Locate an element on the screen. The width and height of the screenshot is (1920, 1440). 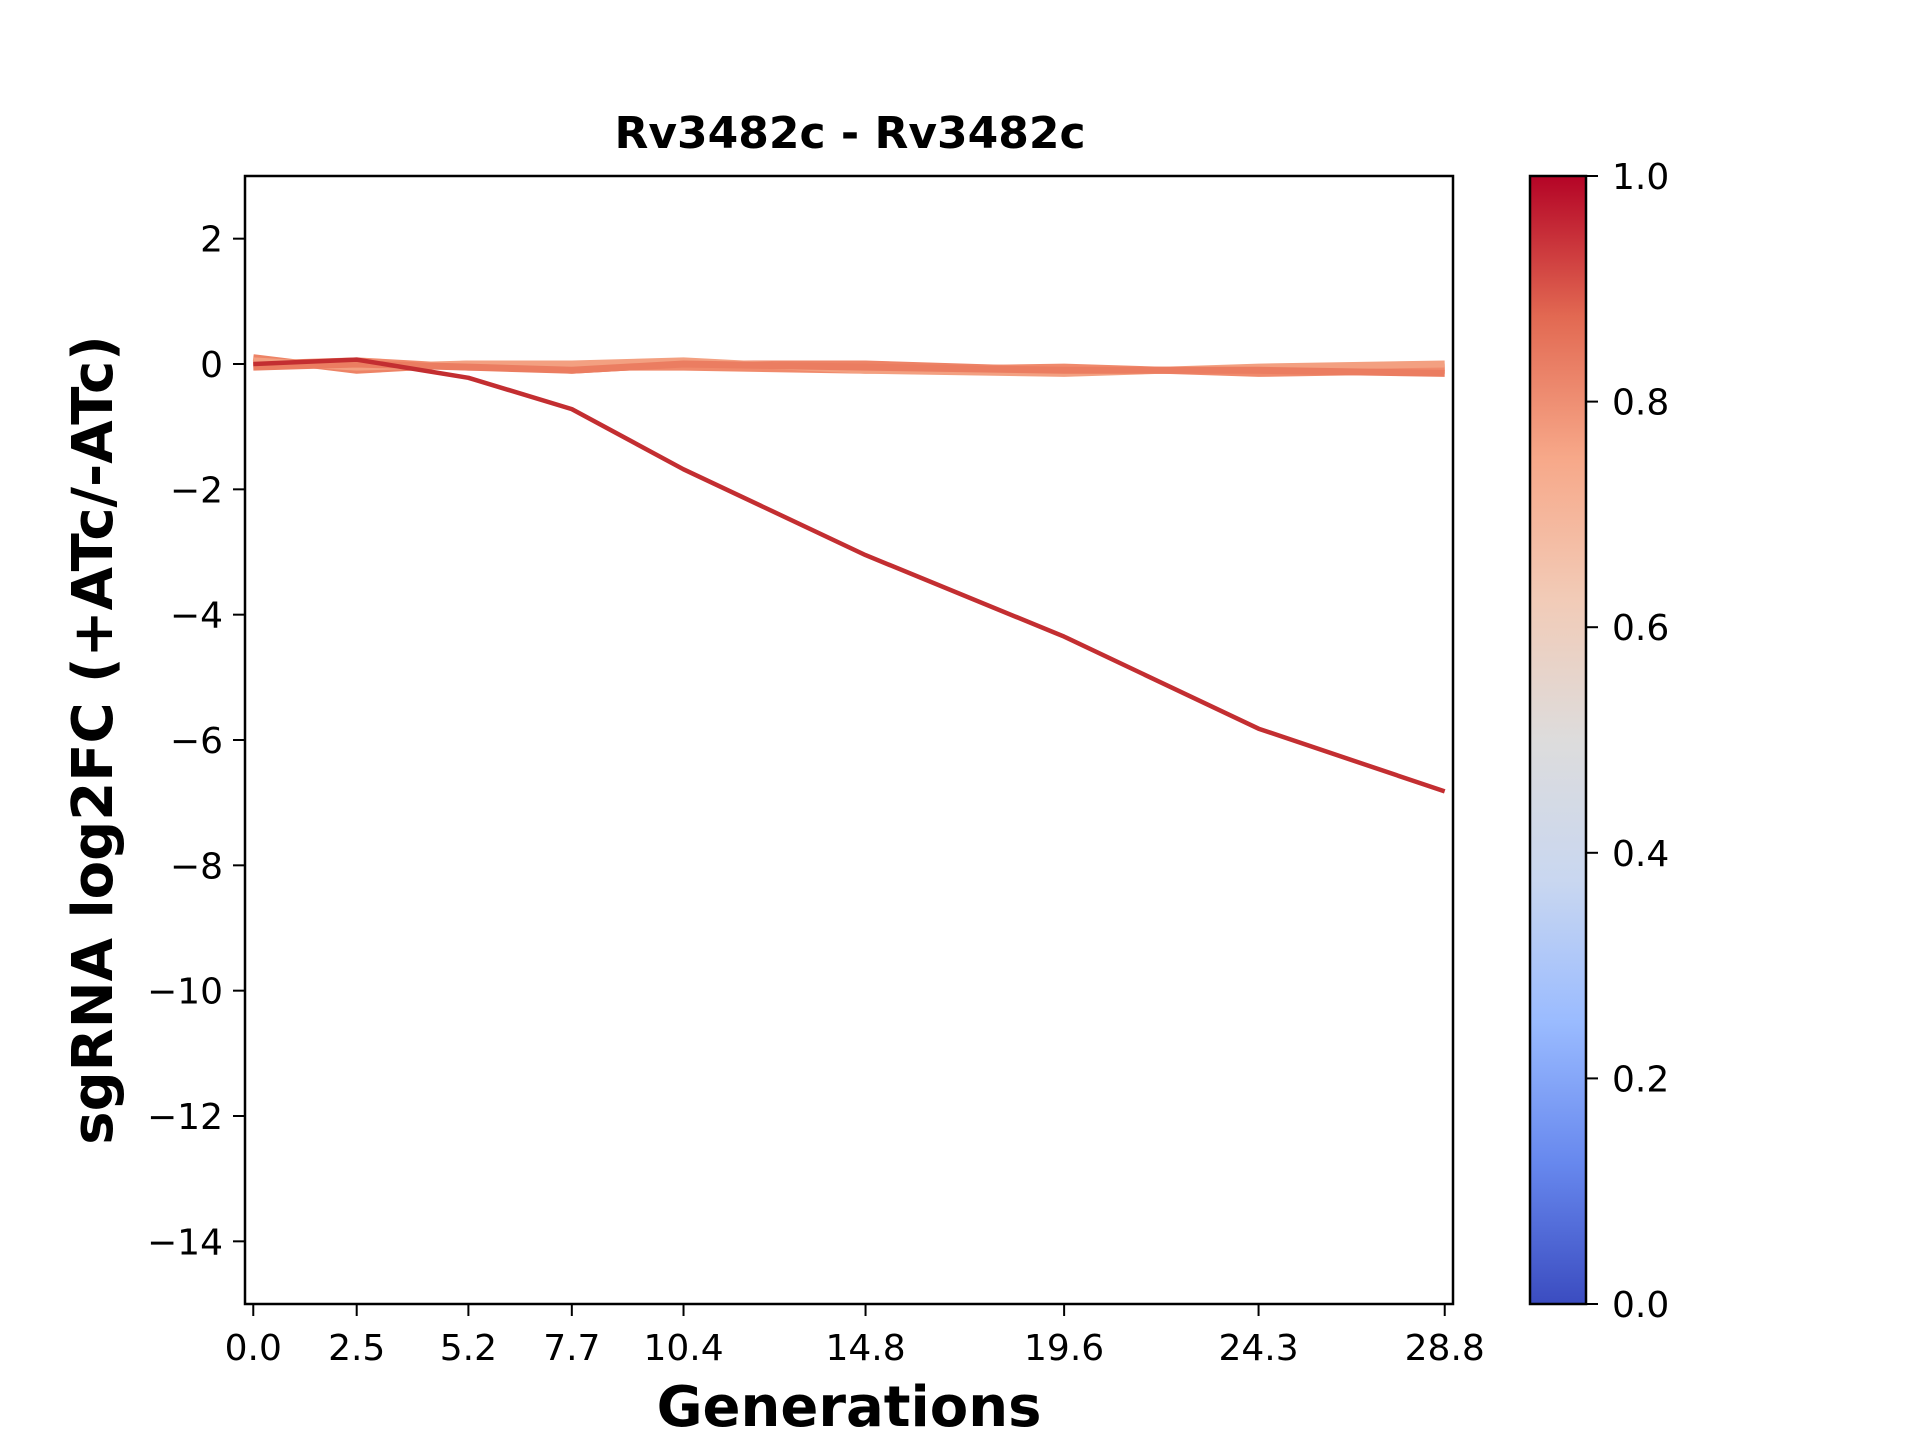
colorbar-tick-label: 0.4 is located at coordinates (1640, 854).